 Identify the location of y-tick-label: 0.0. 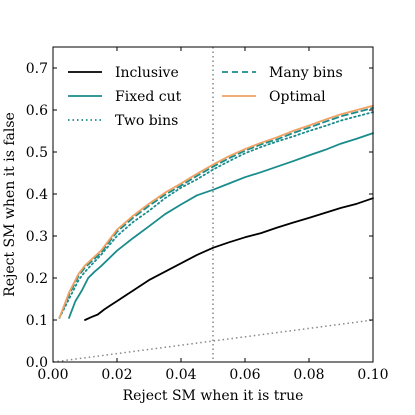
(37, 363).